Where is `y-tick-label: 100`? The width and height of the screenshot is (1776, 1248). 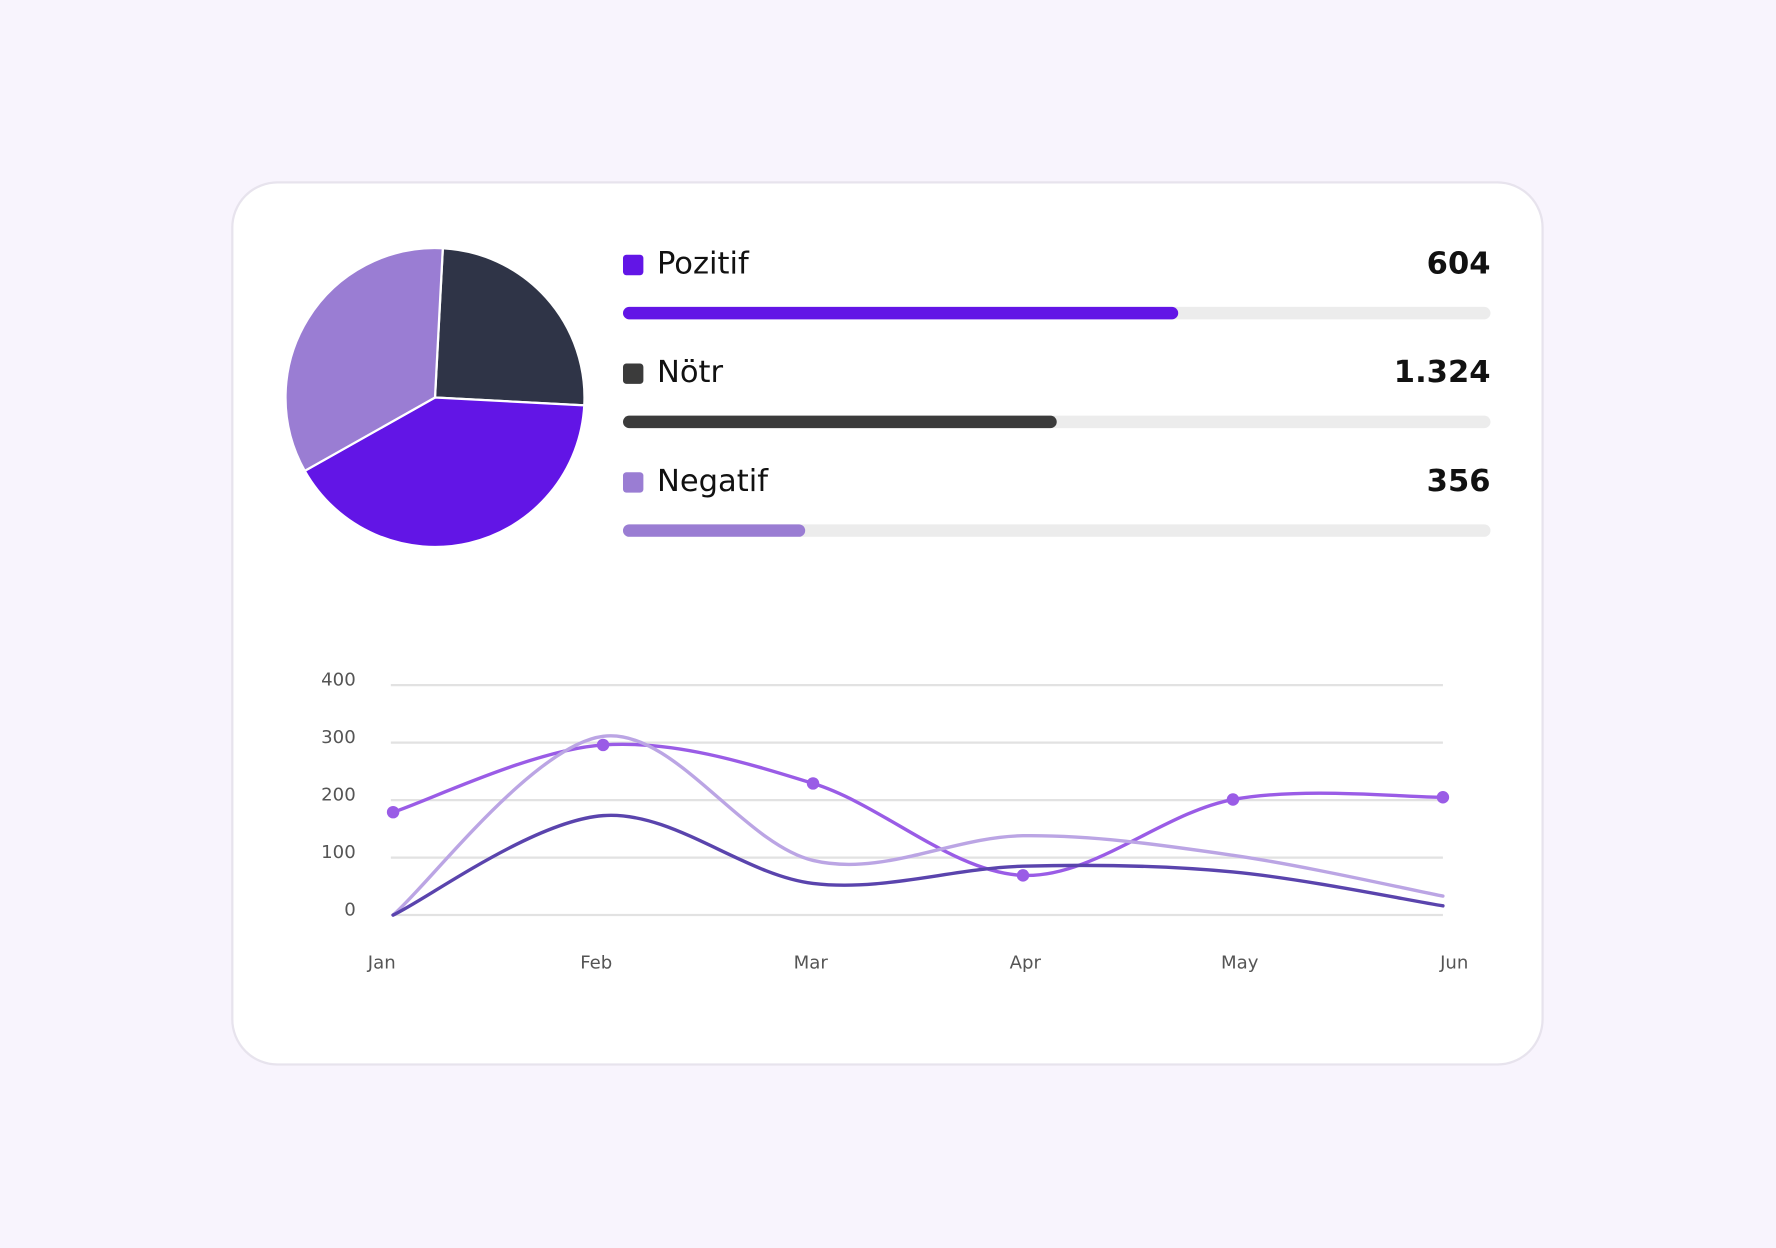 y-tick-label: 100 is located at coordinates (338, 852).